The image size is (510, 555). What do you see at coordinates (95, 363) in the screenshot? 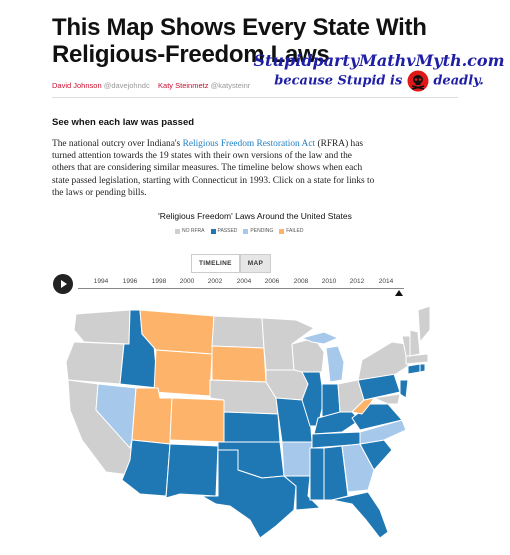
I see `state-oregon` at bounding box center [95, 363].